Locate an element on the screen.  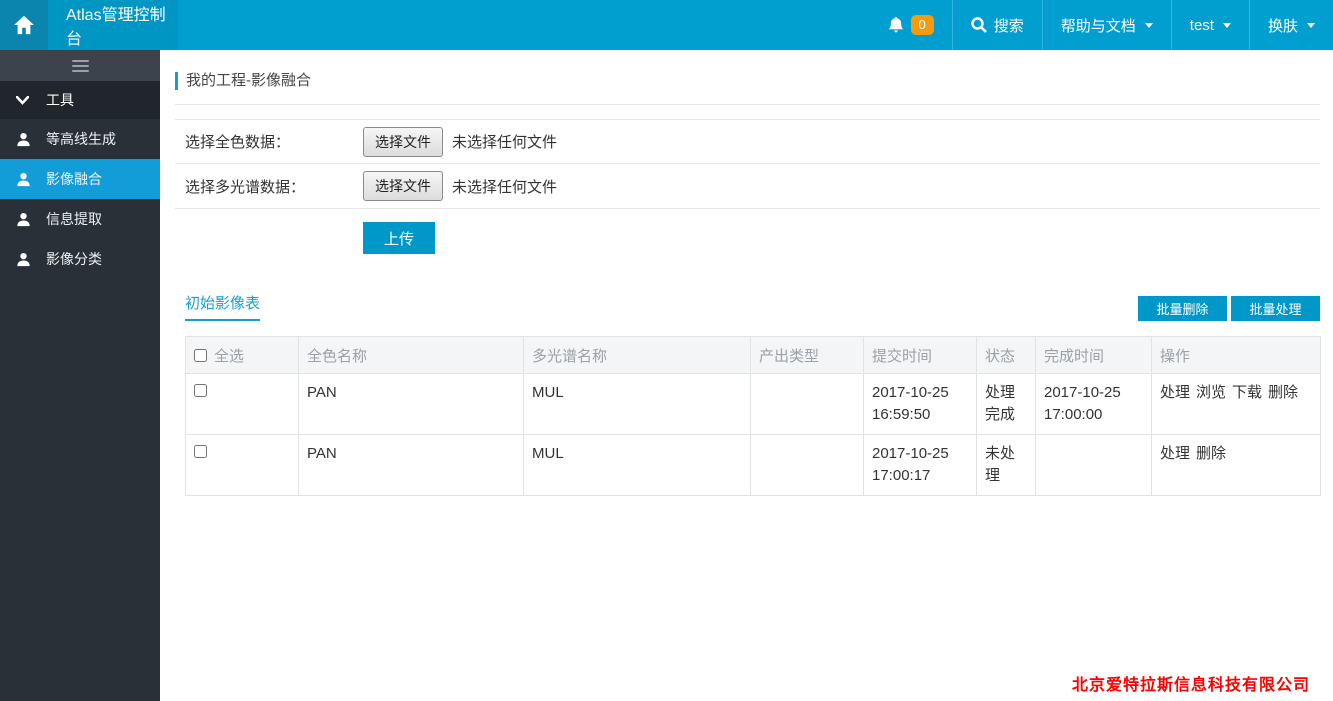
home-button is located at coordinates (24, 25).